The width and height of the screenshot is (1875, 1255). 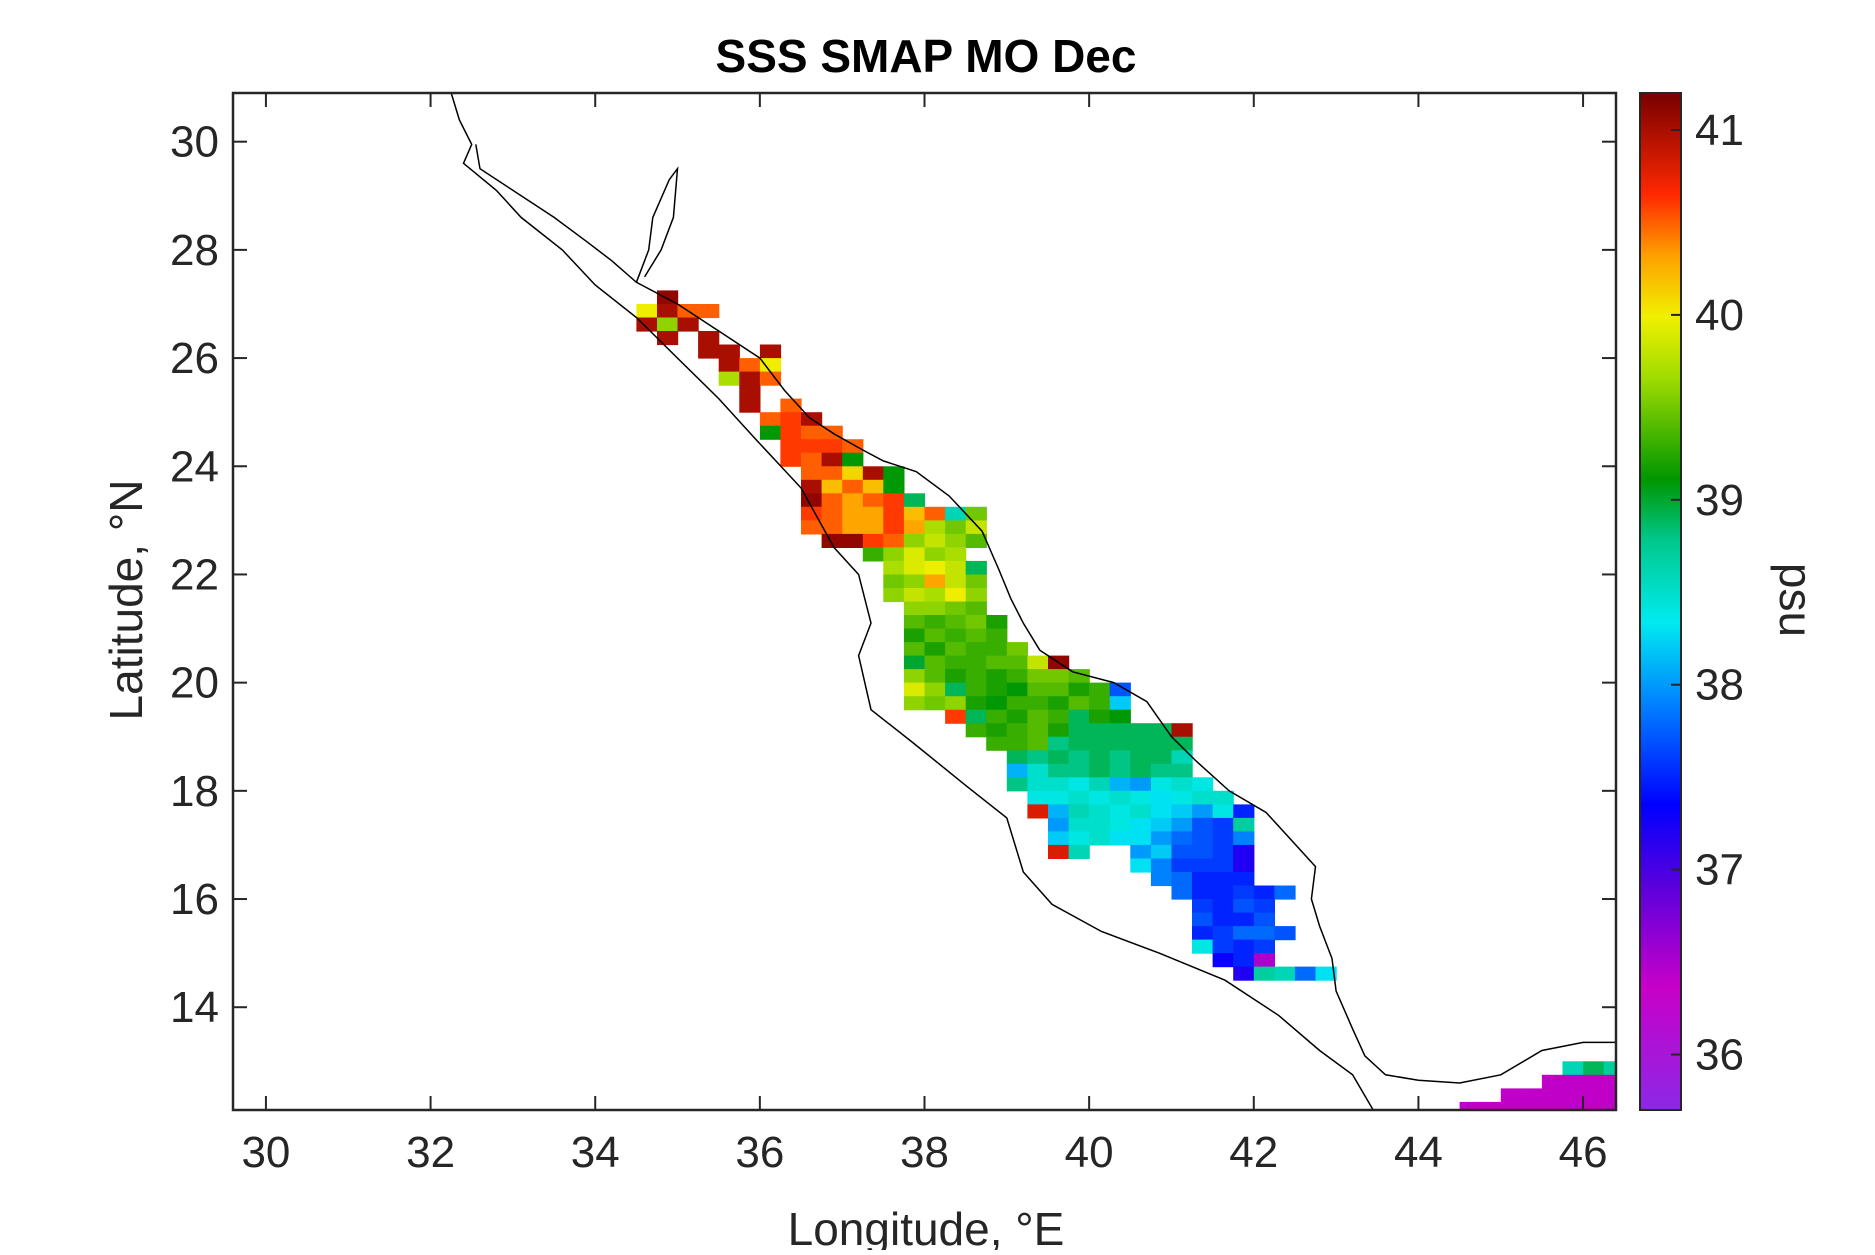 I want to click on x-tick-label: 34, so click(x=595, y=1152).